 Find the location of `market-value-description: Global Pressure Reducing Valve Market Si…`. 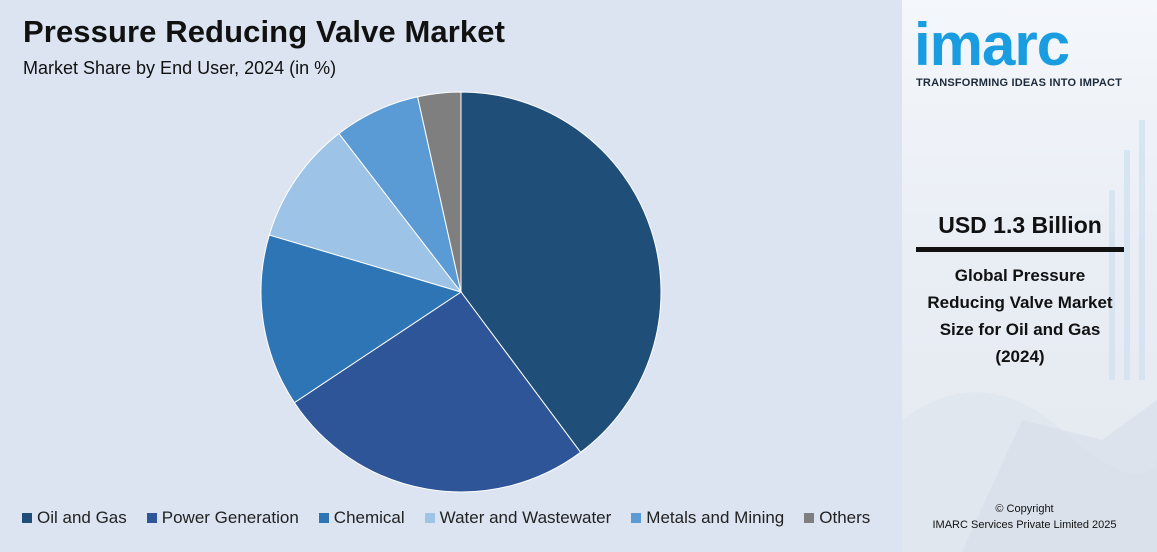

market-value-description: Global Pressure Reducing Valve Market Si… is located at coordinates (1020, 316).